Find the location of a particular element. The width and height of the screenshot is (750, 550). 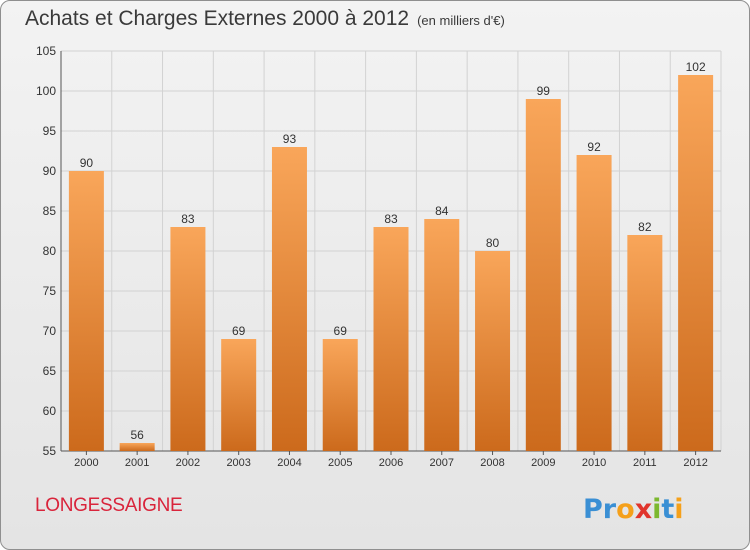

x-tick-label: 2004 is located at coordinates (289, 463).